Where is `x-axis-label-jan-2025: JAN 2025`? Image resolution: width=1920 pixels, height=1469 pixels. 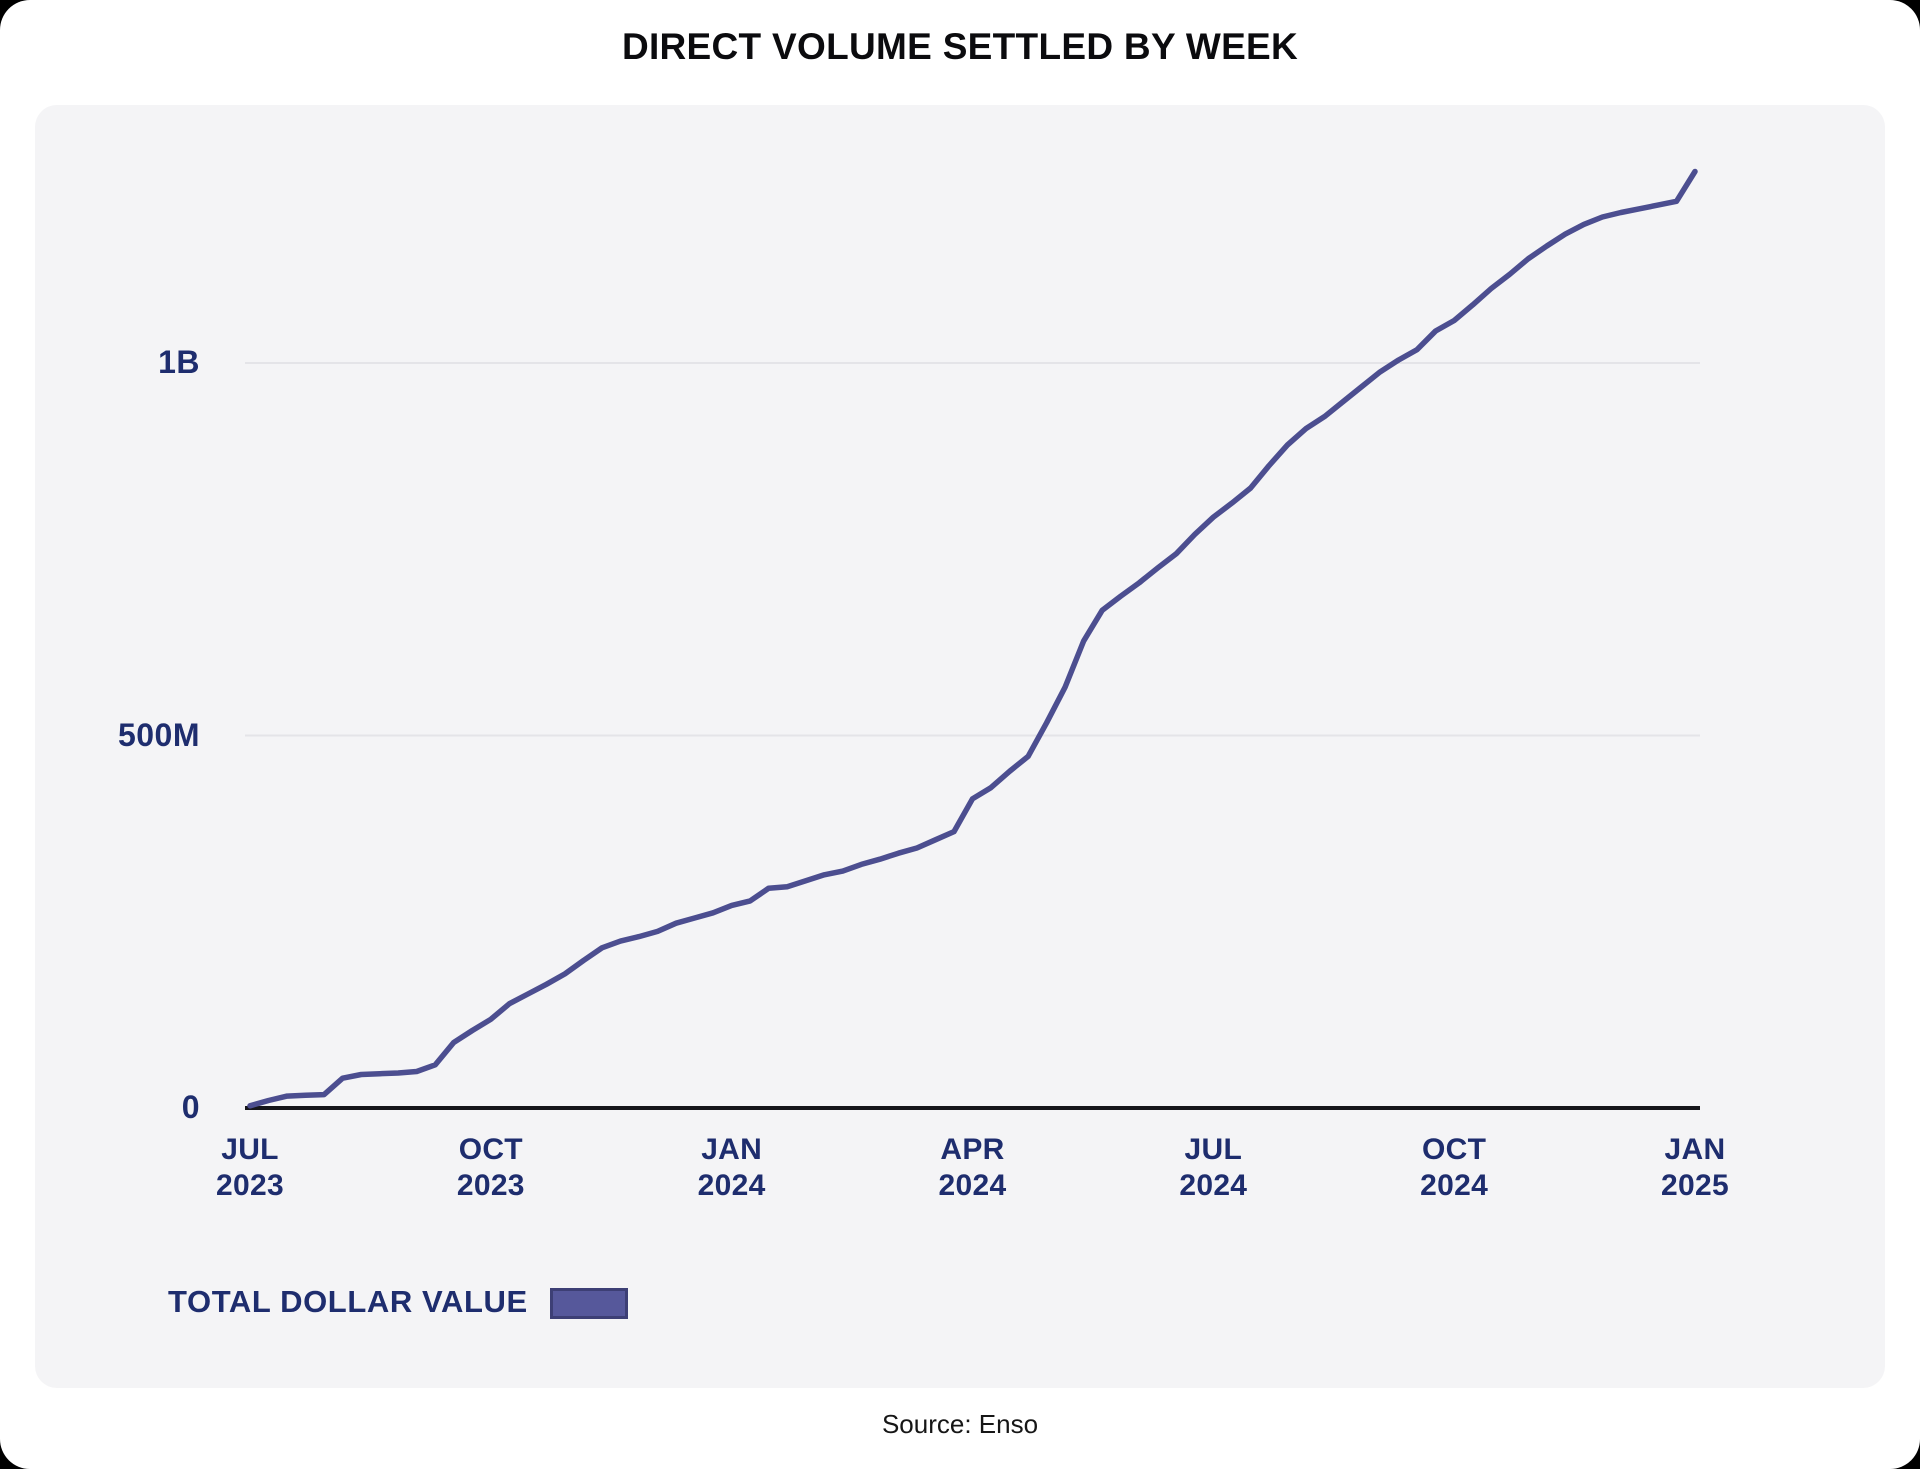 x-axis-label-jan-2025: JAN 2025 is located at coordinates (1695, 1167).